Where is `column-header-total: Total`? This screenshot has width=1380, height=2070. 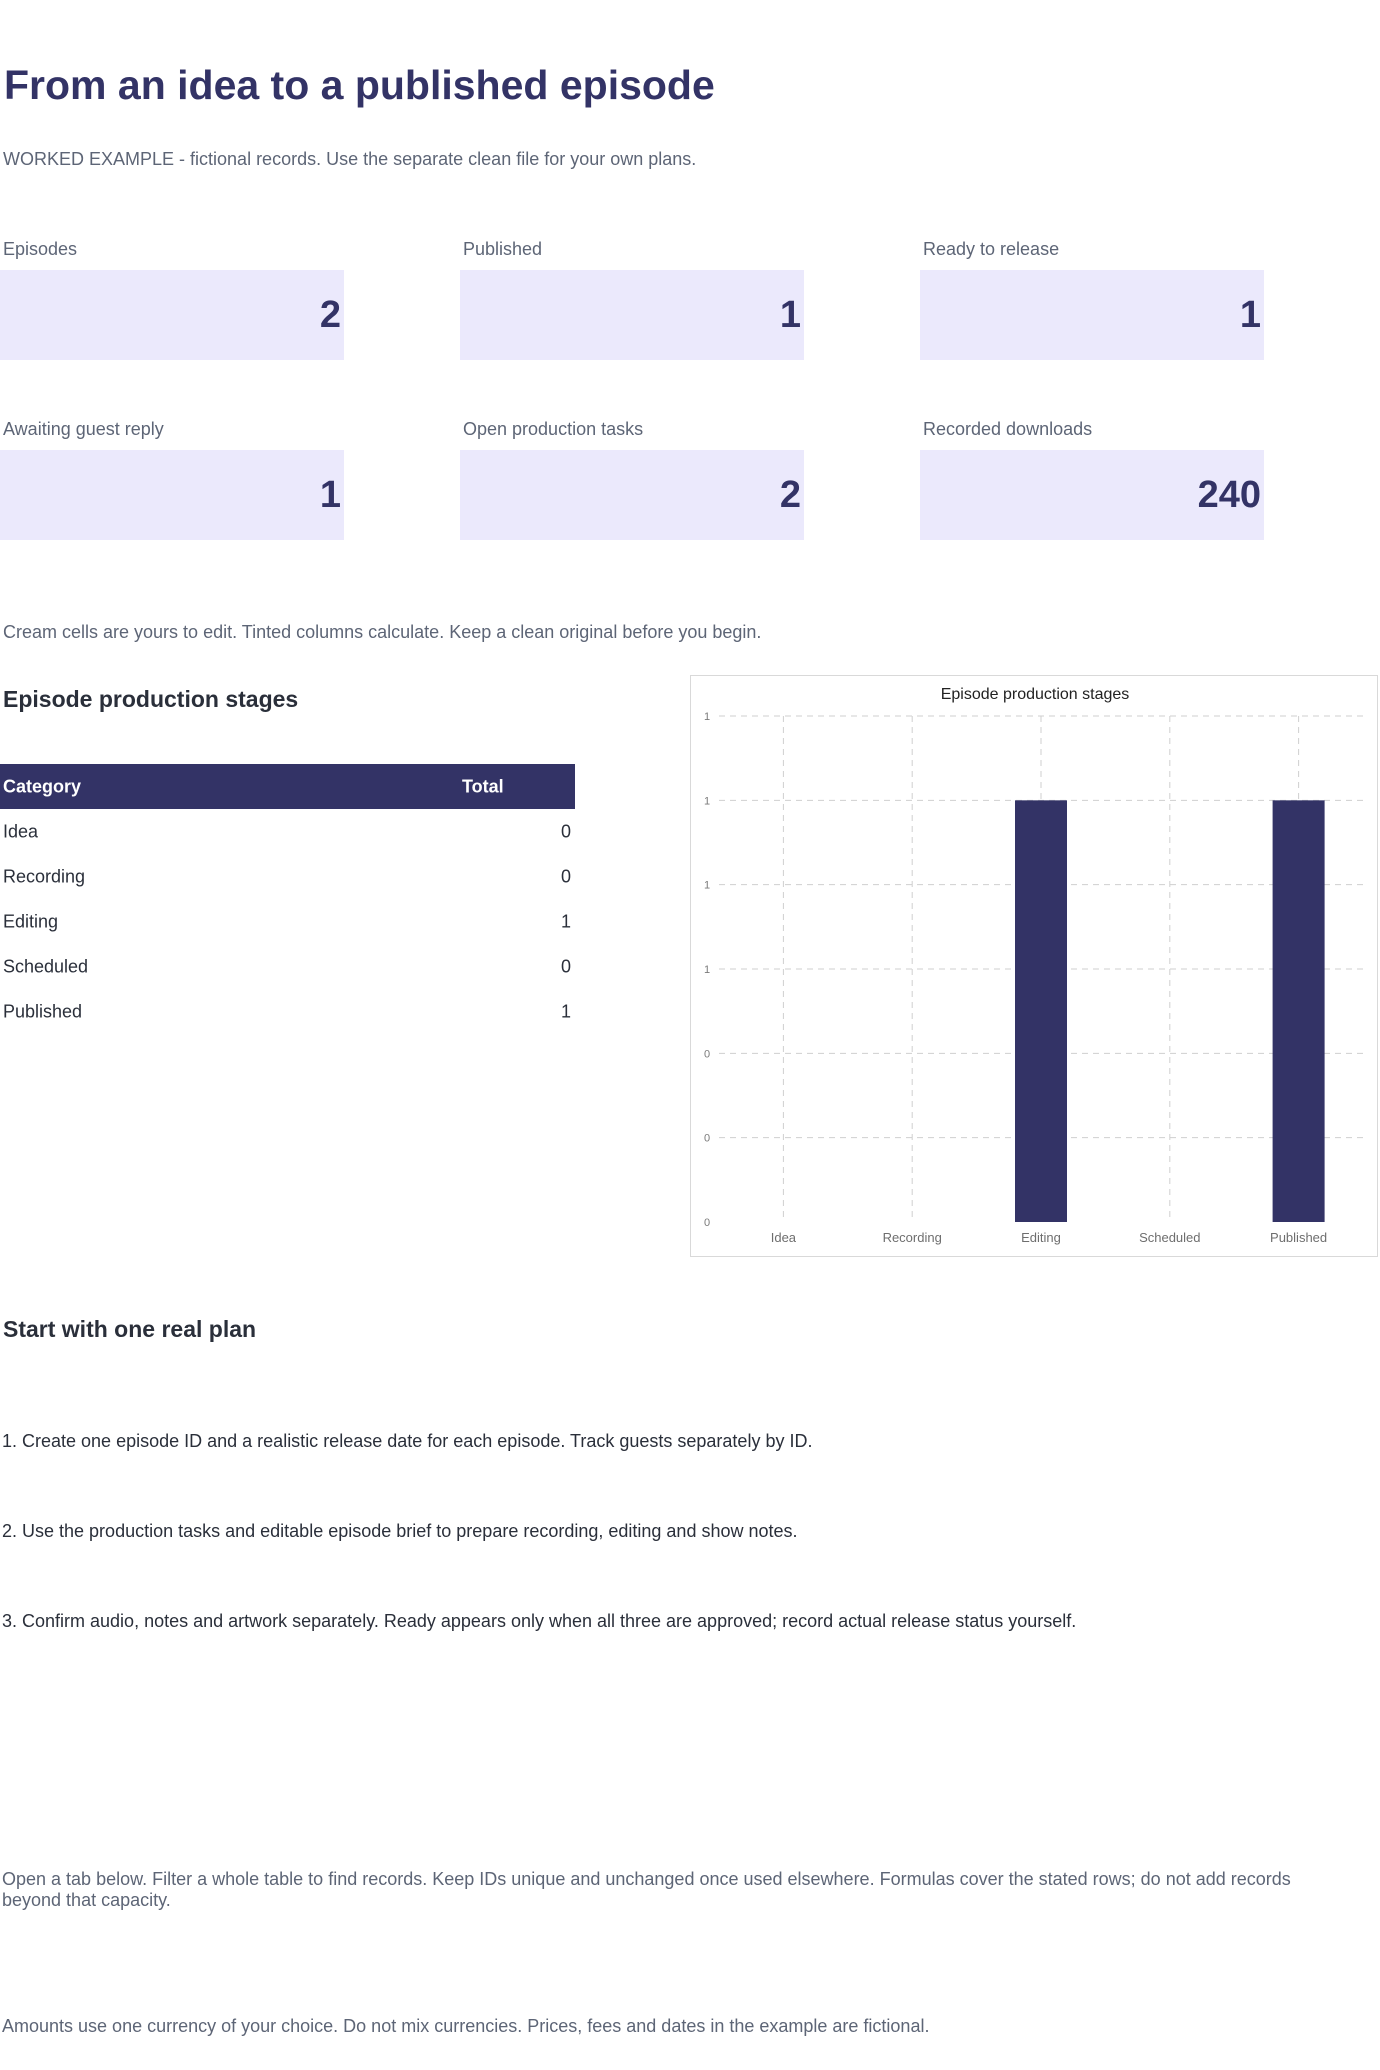
column-header-total: Total is located at coordinates (483, 786).